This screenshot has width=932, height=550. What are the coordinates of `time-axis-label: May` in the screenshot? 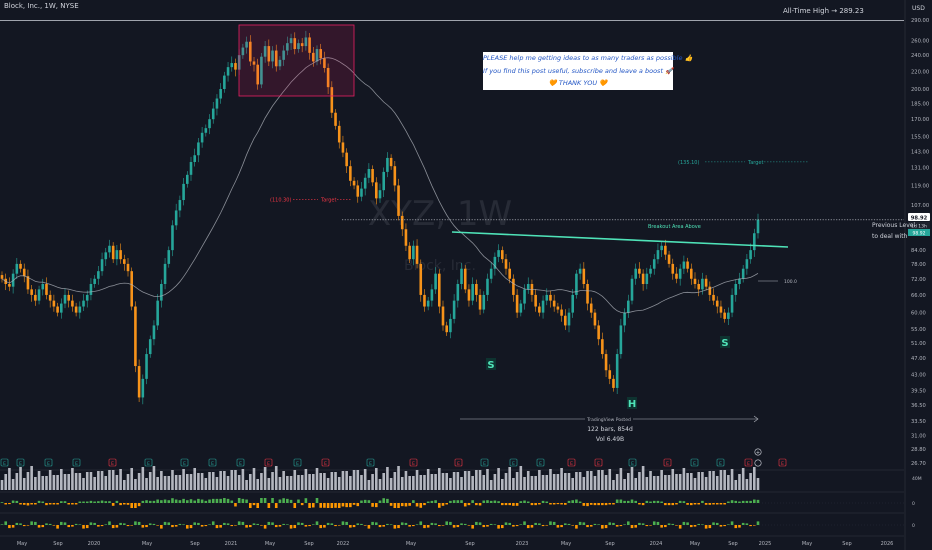 It's located at (147, 544).